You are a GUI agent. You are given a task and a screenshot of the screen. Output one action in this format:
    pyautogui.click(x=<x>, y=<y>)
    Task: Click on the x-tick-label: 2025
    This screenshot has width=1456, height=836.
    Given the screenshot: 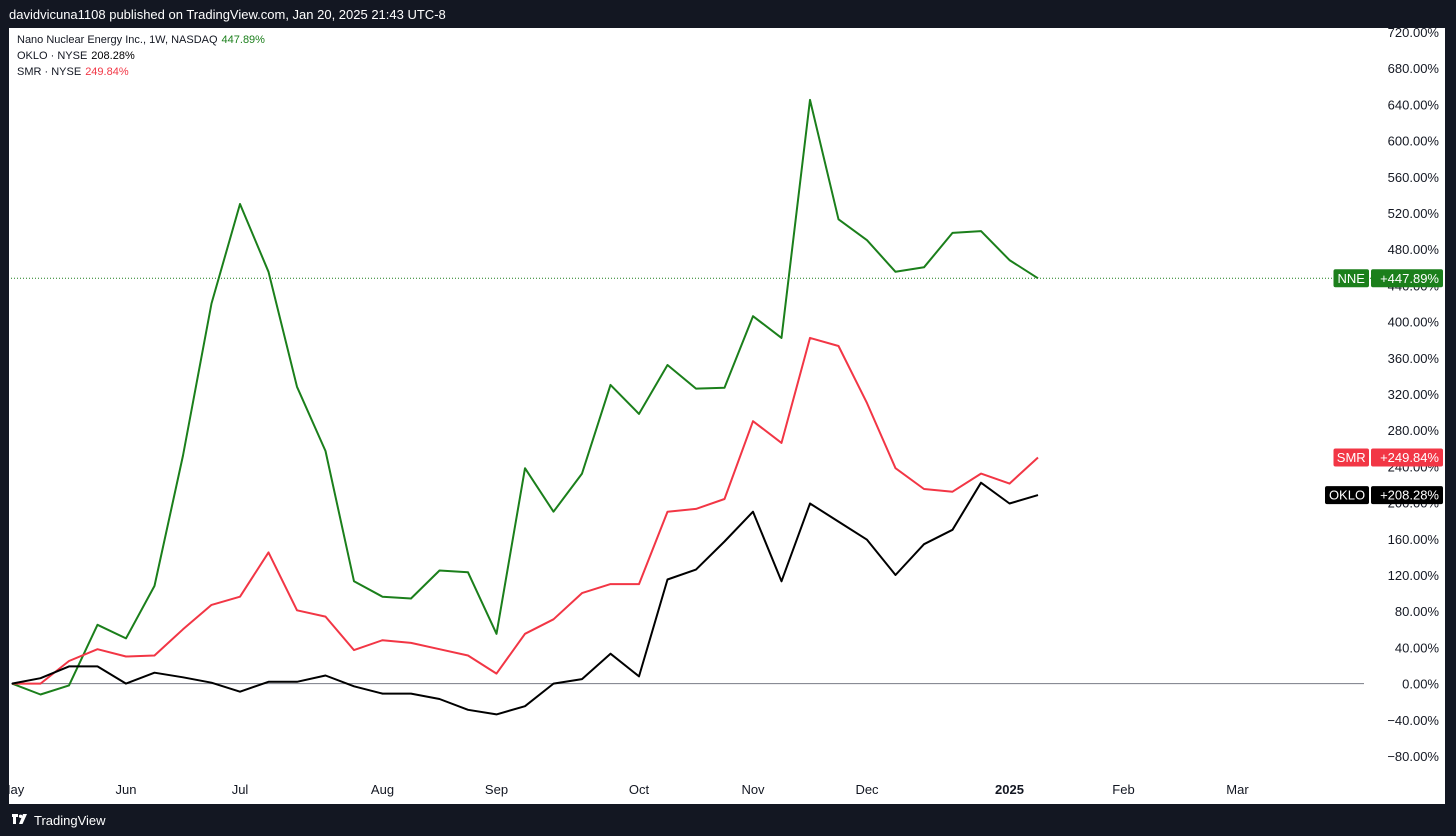 What is the action you would take?
    pyautogui.click(x=1009, y=789)
    